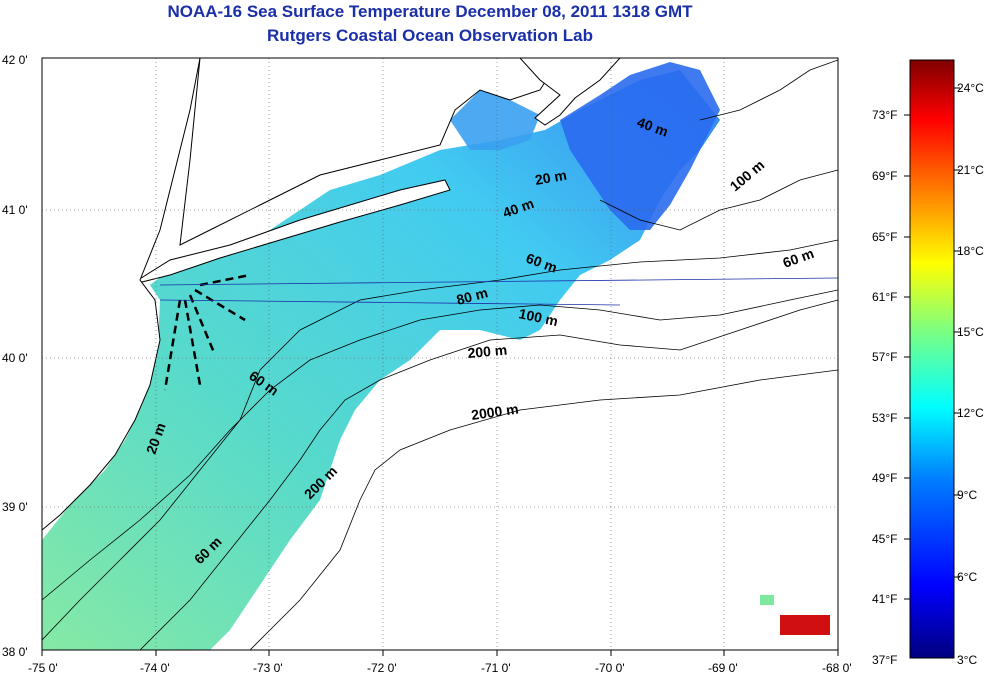 The image size is (992, 688). What do you see at coordinates (430, 35) in the screenshot?
I see `map-subtitle: Rutgers Coastal Ocean Observation Lab` at bounding box center [430, 35].